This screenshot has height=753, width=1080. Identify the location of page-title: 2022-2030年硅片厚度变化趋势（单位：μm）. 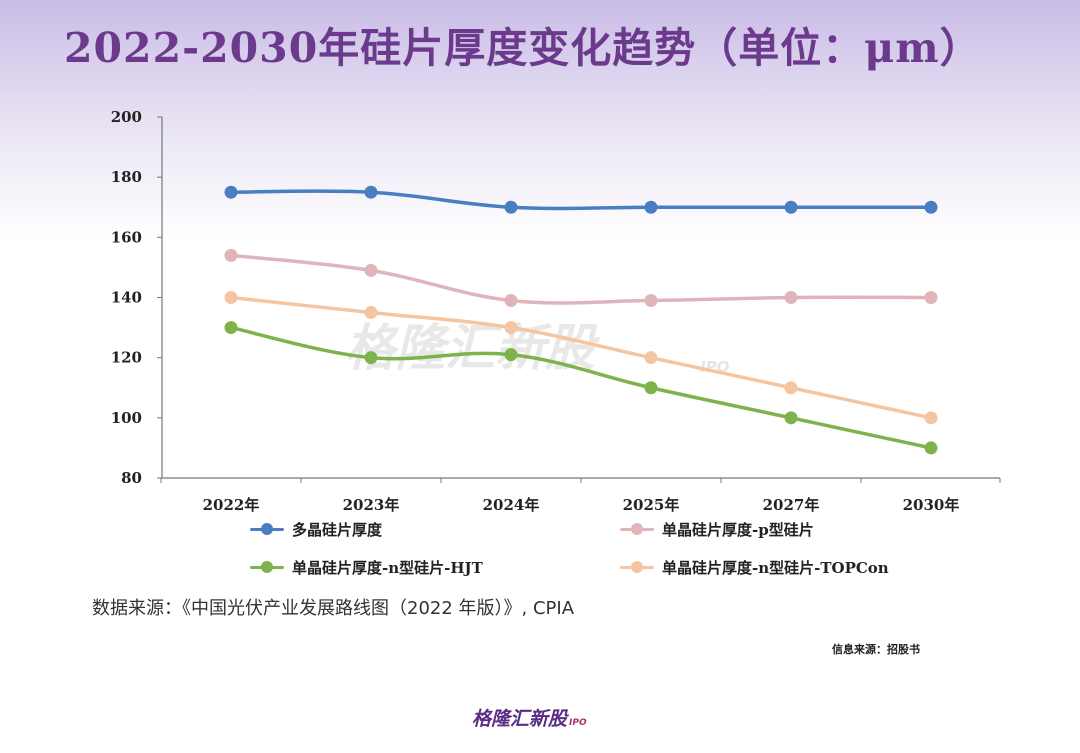
(523, 48).